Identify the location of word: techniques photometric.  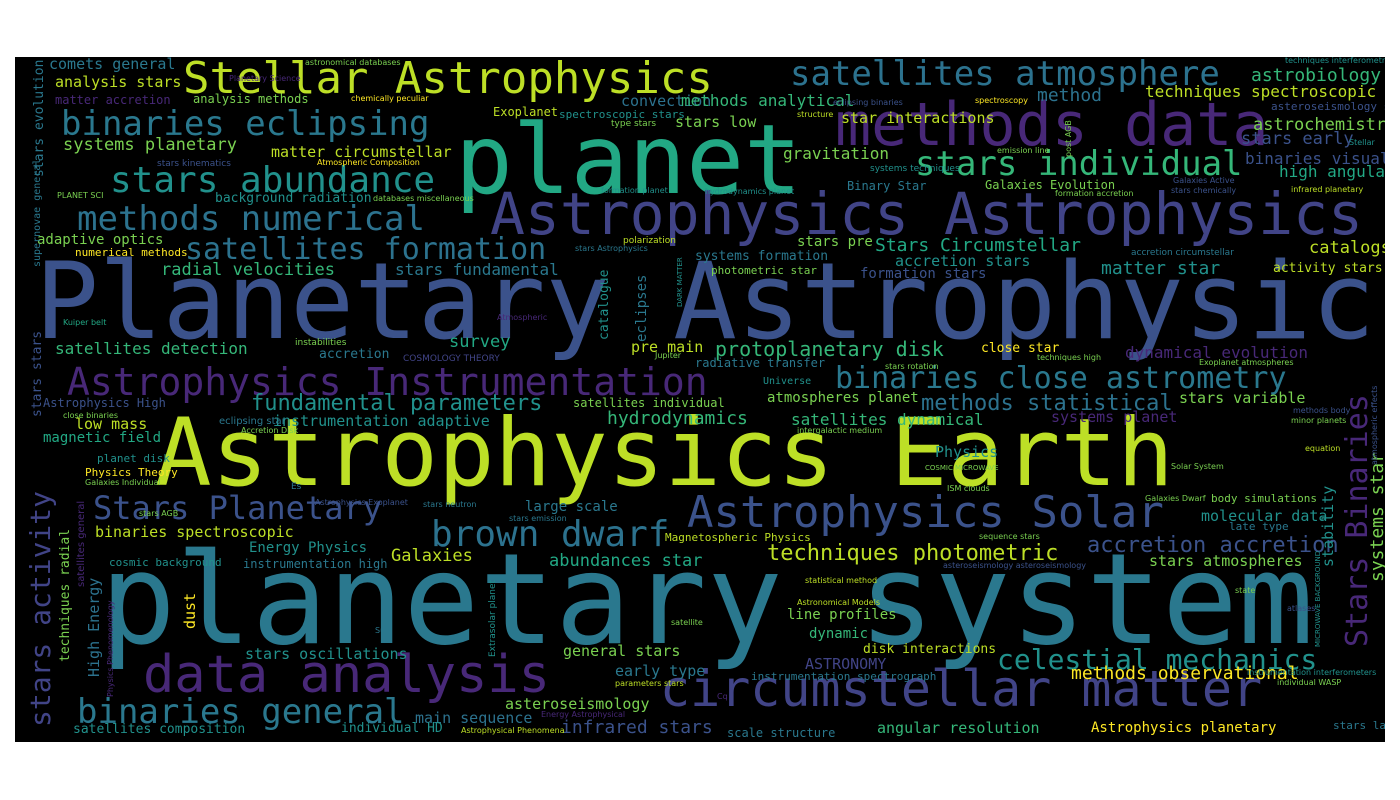
(913, 553).